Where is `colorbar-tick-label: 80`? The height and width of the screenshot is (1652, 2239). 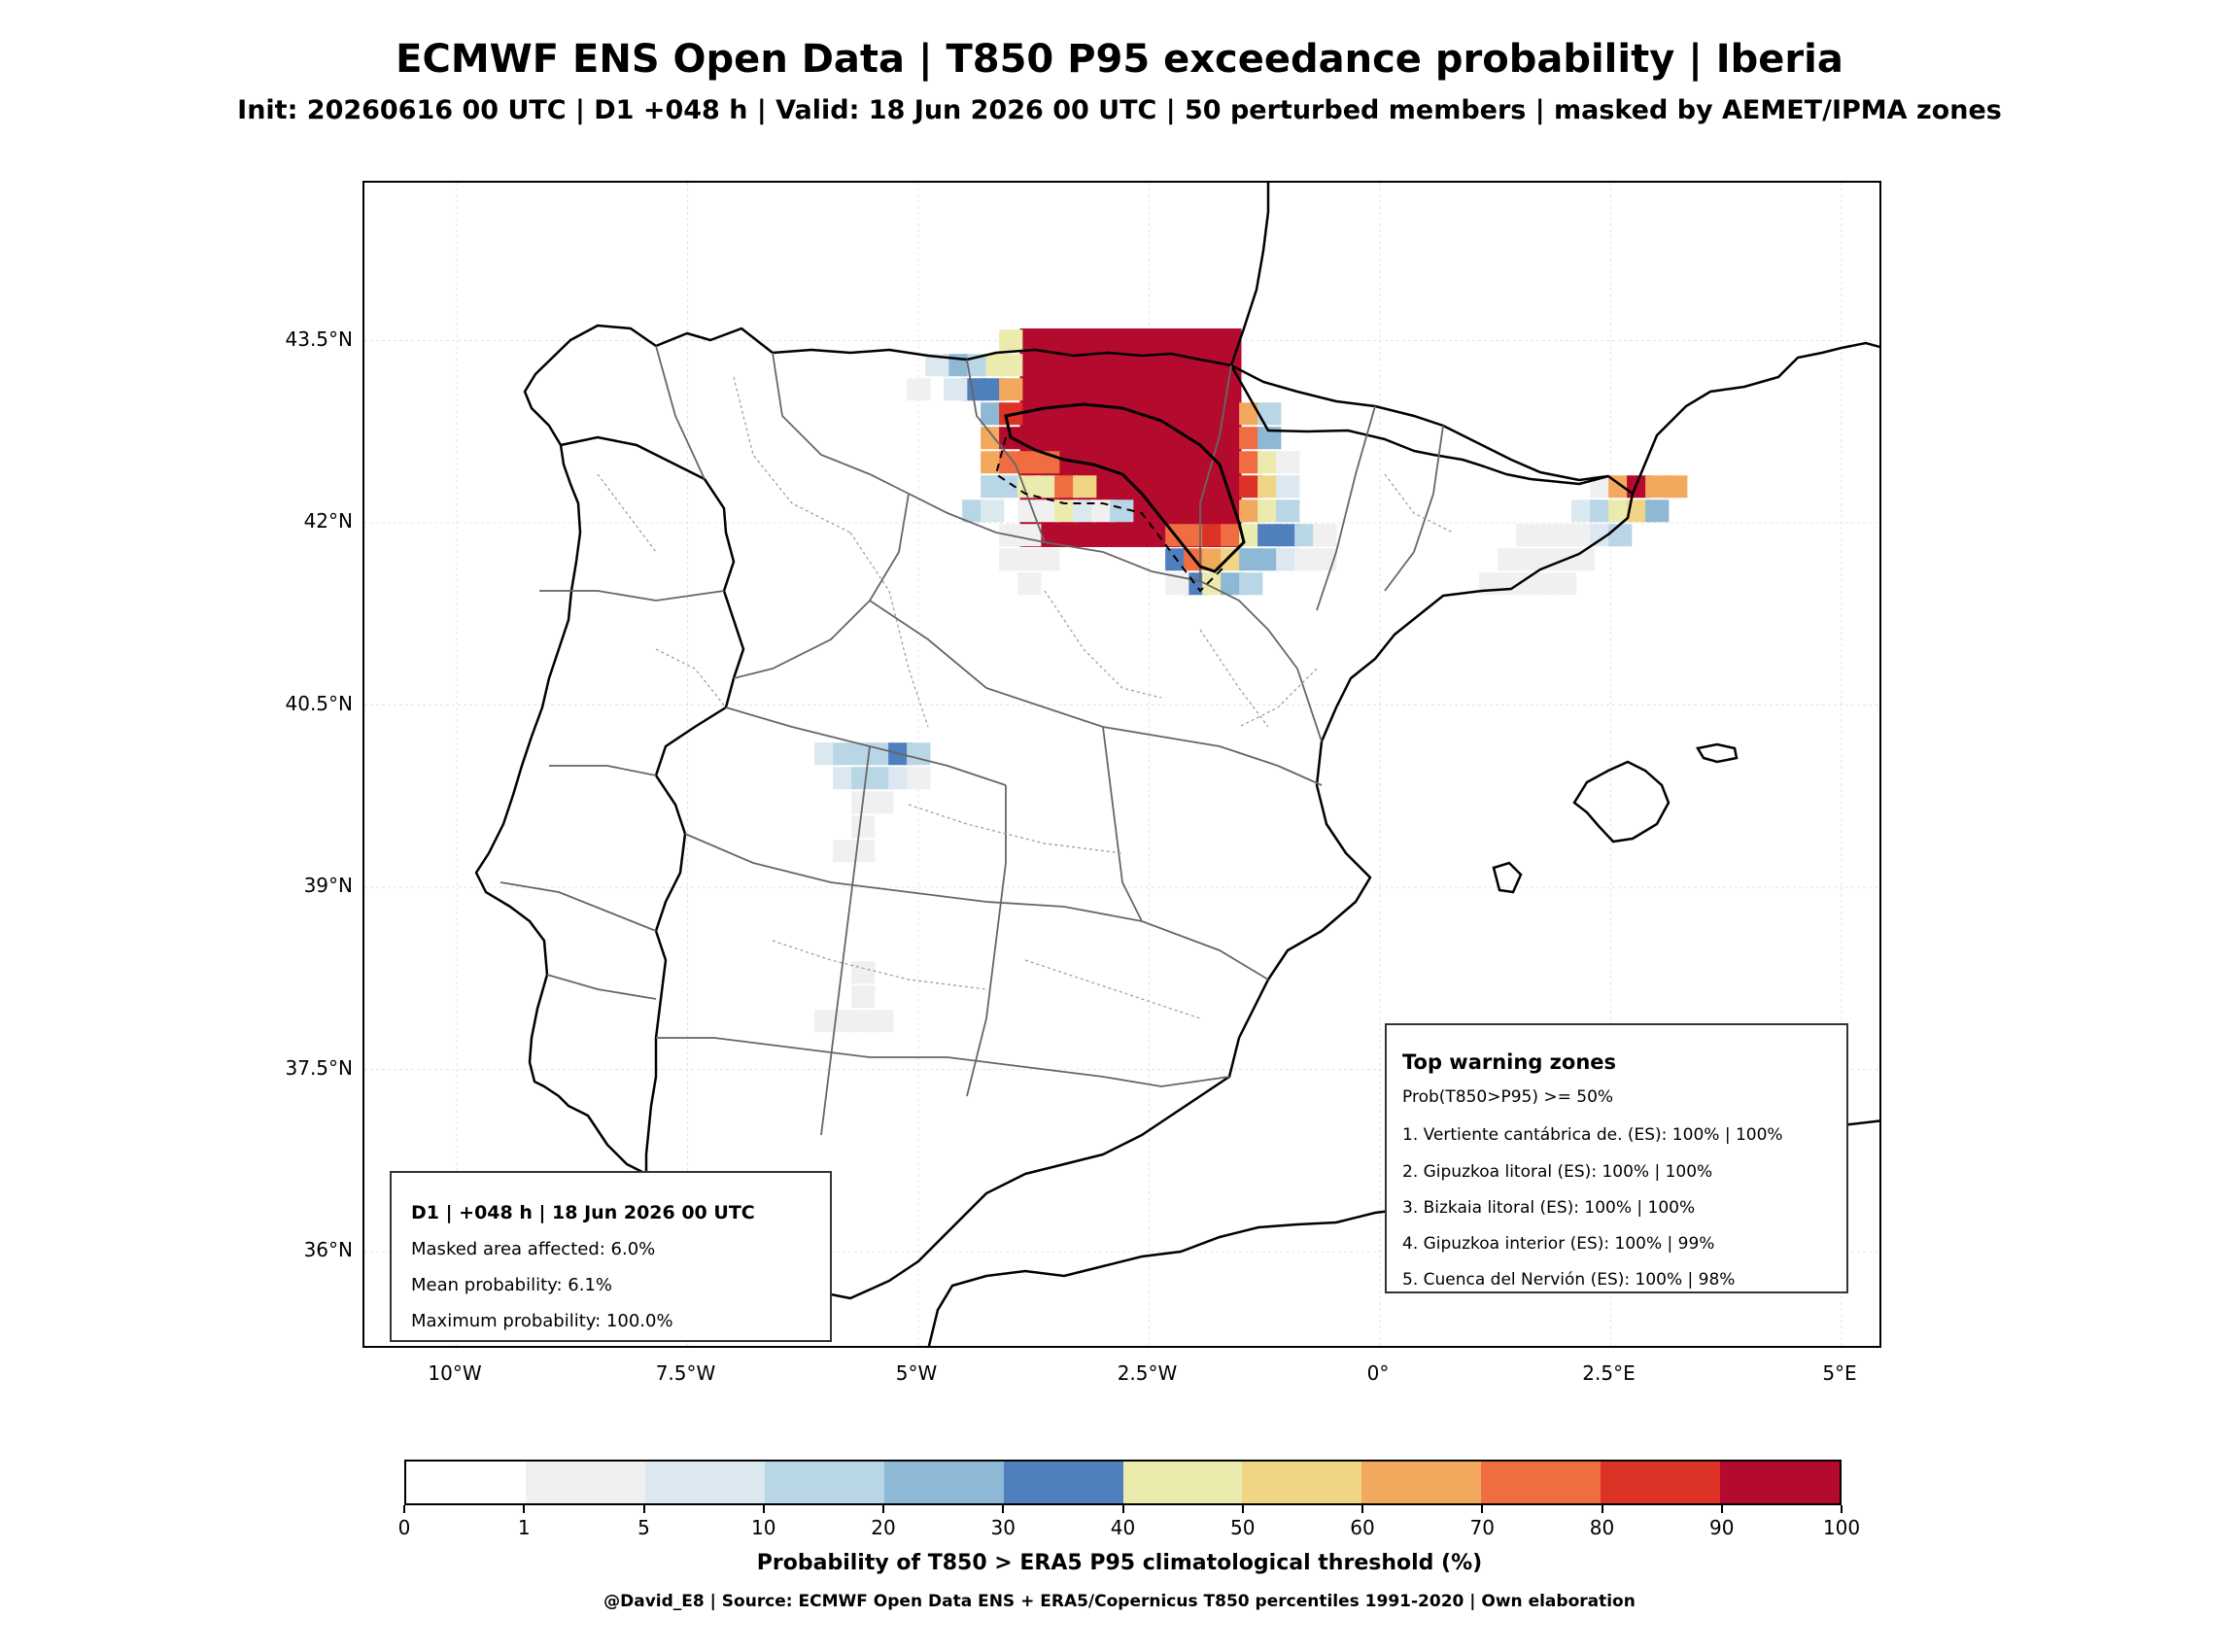
colorbar-tick-label: 80 is located at coordinates (1602, 1528).